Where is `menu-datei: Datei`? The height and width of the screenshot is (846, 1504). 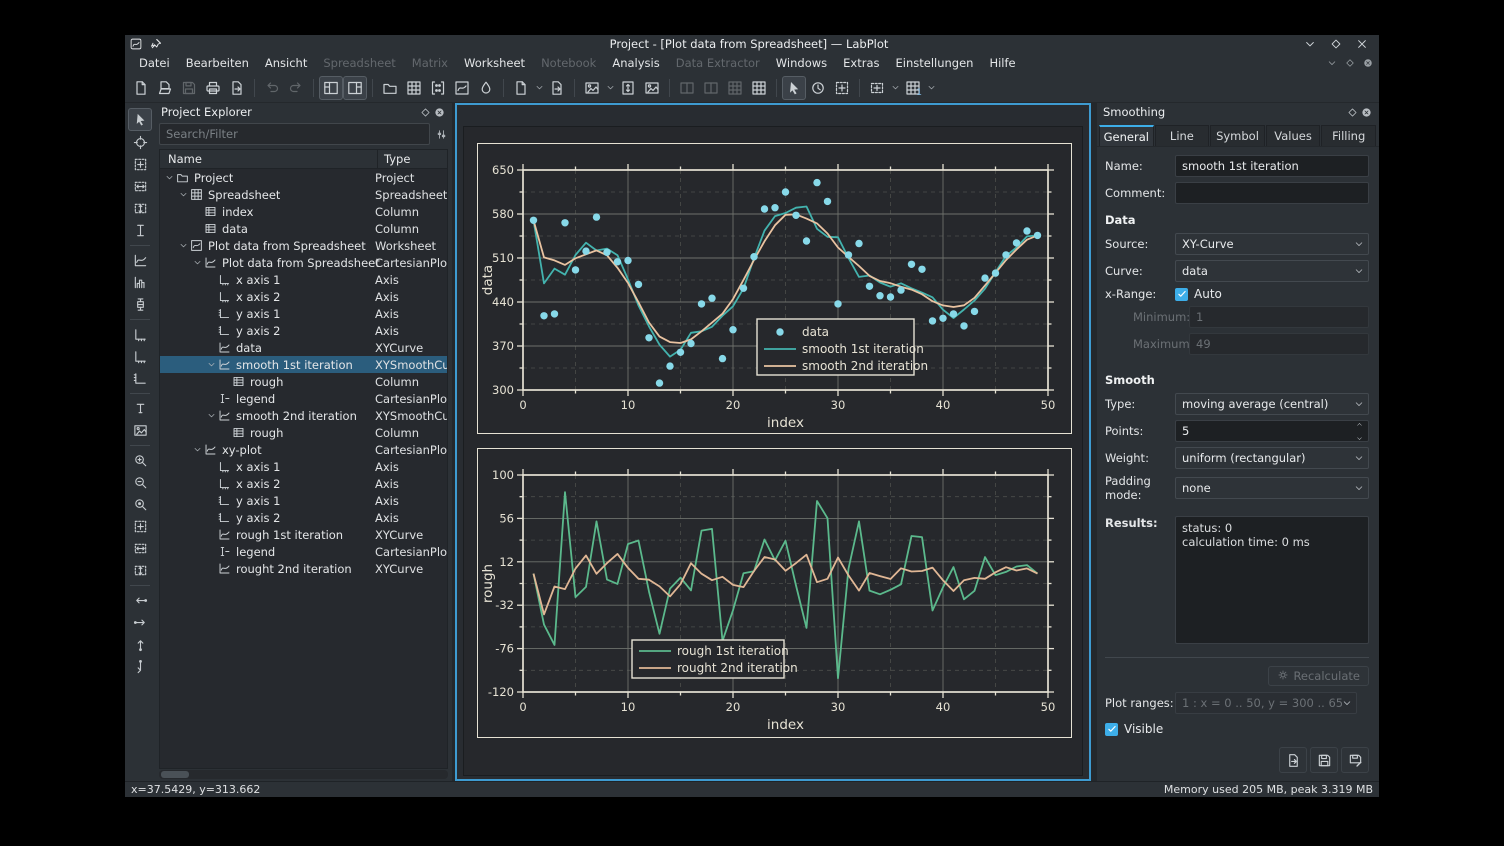 menu-datei: Datei is located at coordinates (154, 63).